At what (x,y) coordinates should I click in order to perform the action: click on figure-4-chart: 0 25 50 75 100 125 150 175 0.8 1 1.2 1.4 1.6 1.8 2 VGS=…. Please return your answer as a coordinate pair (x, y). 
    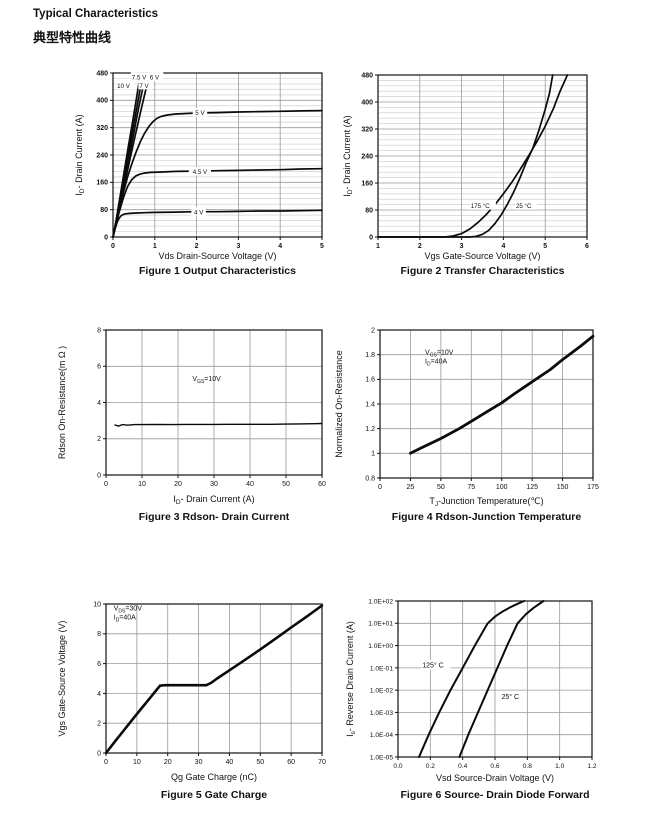
    Looking at the image, I should click on (466, 417).